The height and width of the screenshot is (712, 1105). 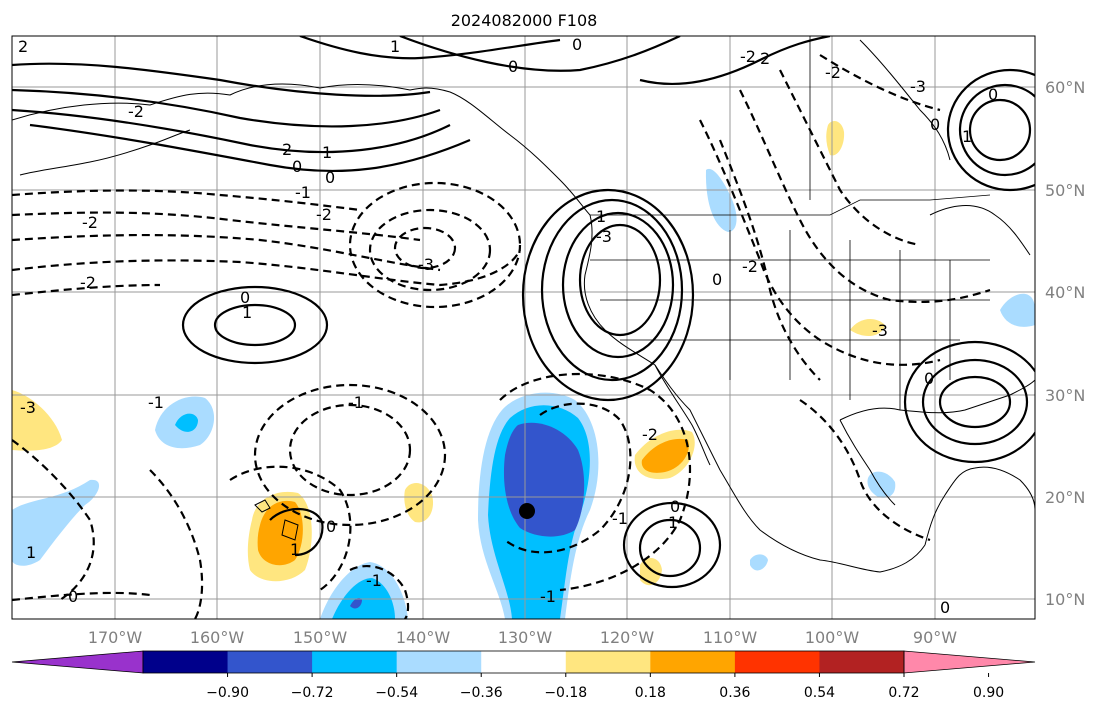 What do you see at coordinates (77, 662) in the screenshot?
I see `colorbar-extend-low` at bounding box center [77, 662].